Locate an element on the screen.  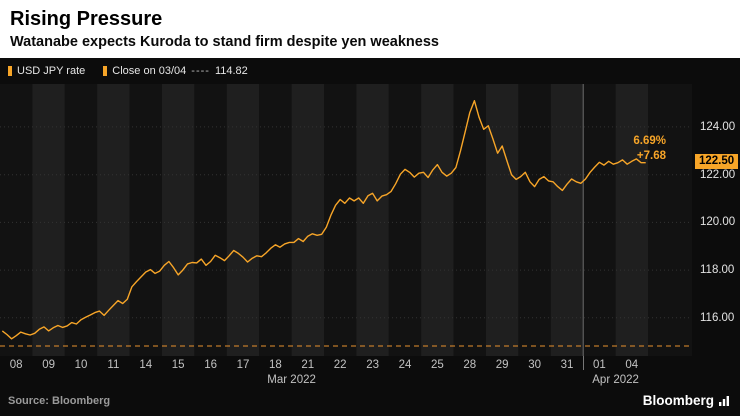
x-tick-18: 18 is located at coordinates (275, 365).